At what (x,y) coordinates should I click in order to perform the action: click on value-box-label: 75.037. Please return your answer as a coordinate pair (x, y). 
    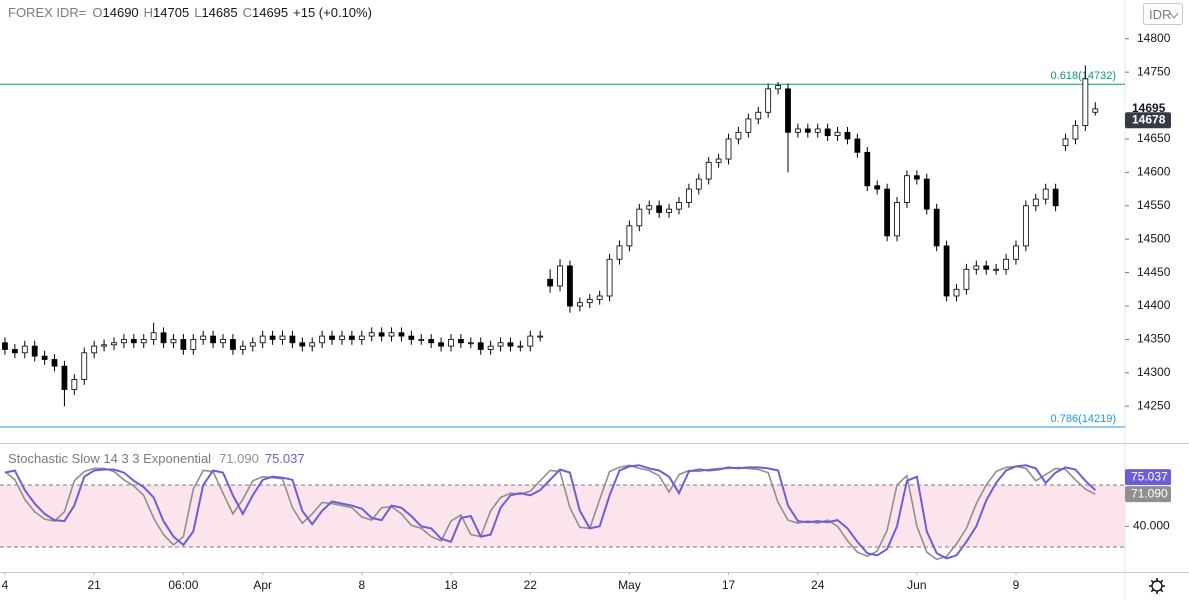
    Looking at the image, I should click on (1149, 476).